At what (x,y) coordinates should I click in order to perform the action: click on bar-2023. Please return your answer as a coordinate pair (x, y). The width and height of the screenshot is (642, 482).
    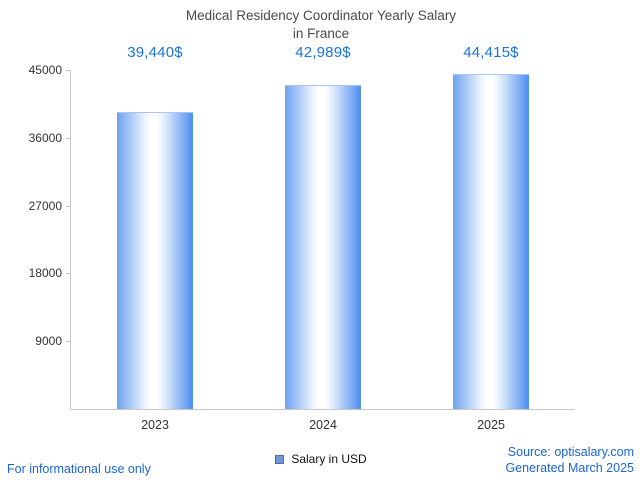
    Looking at the image, I should click on (155, 260).